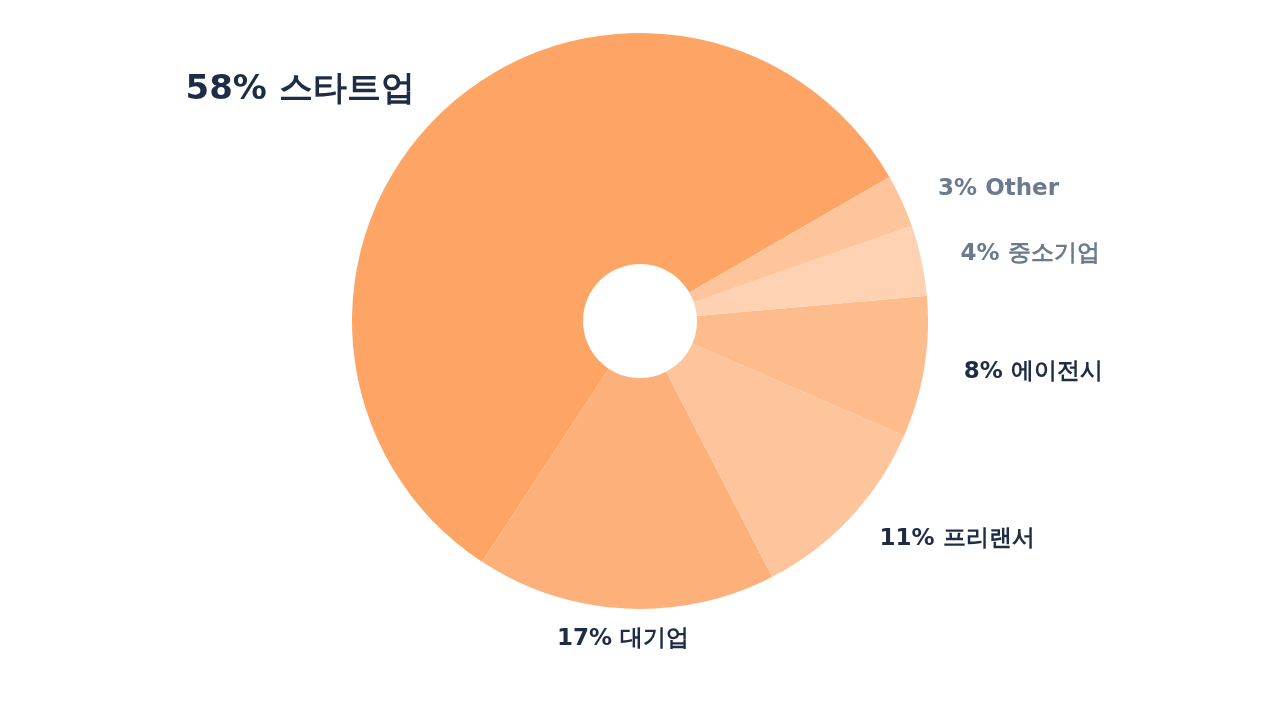 The image size is (1280, 720). I want to click on slice-label: 17% 대기업, so click(623, 637).